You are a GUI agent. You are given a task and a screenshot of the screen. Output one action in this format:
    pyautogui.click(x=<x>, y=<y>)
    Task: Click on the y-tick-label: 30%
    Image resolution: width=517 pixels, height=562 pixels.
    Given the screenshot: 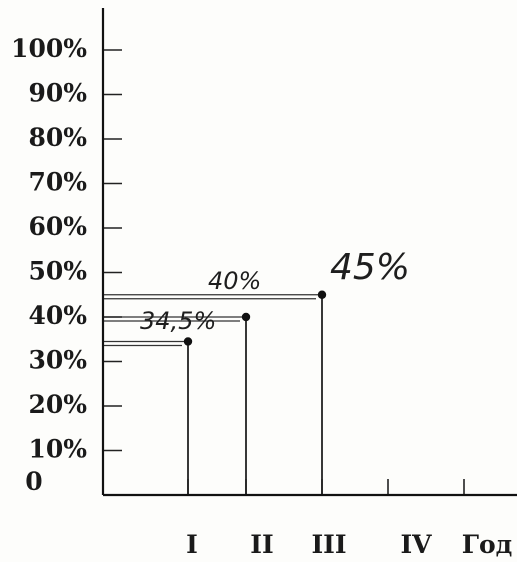 What is the action you would take?
    pyautogui.click(x=57, y=360)
    